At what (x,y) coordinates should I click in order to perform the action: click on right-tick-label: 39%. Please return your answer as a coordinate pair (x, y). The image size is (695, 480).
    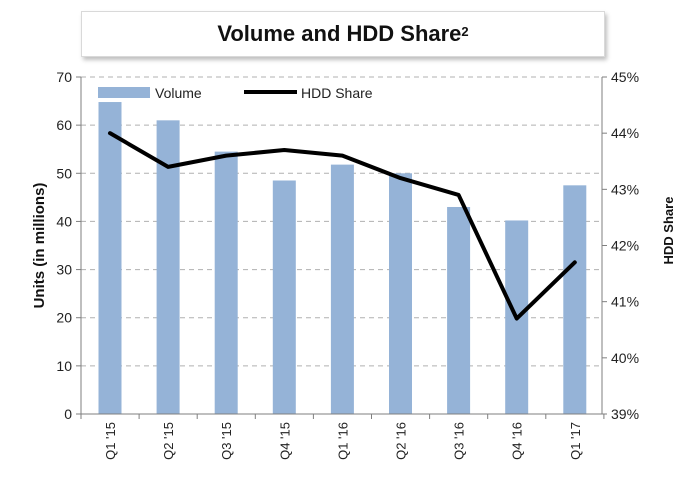
    Looking at the image, I should click on (625, 414).